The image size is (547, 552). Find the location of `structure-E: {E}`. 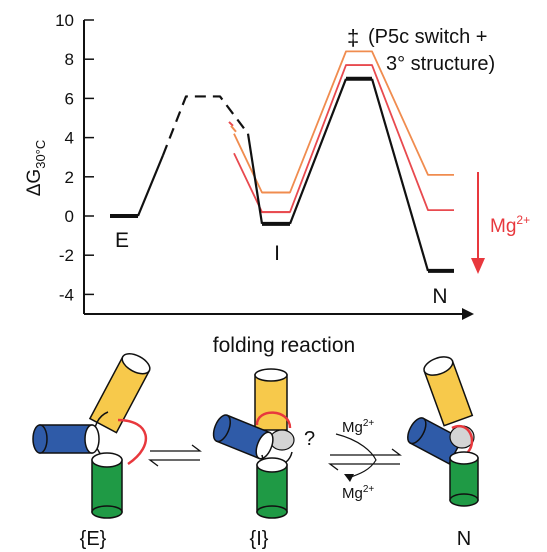

structure-E: {E} is located at coordinates (91, 451).